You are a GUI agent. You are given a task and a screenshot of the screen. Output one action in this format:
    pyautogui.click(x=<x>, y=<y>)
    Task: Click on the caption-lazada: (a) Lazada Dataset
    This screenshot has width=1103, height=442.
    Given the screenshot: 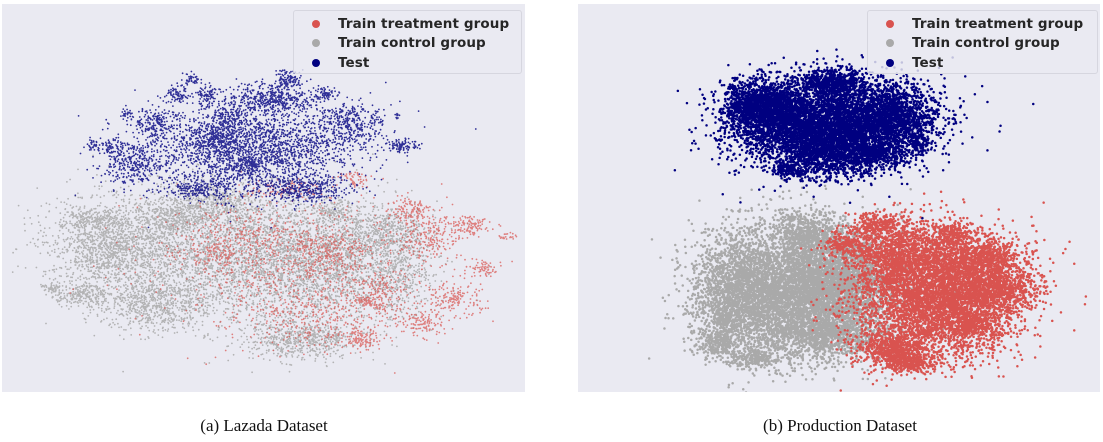 What is the action you would take?
    pyautogui.click(x=263, y=426)
    